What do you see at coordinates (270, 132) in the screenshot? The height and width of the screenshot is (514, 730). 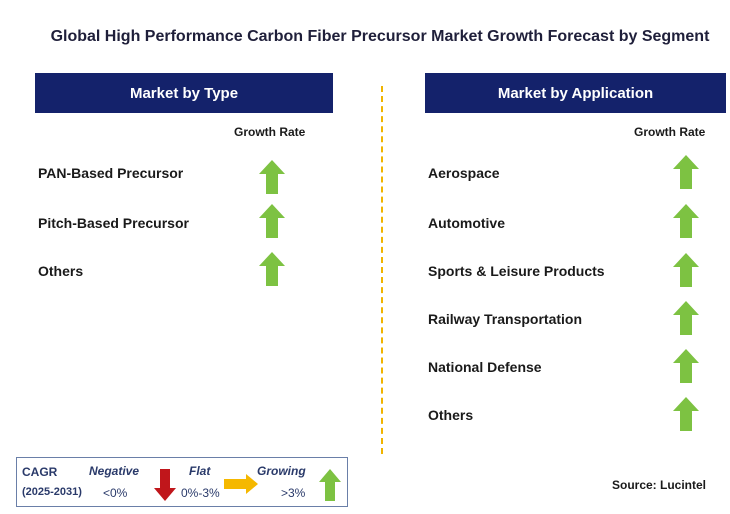 I see `type-growth-rate-label: Growth Rate` at bounding box center [270, 132].